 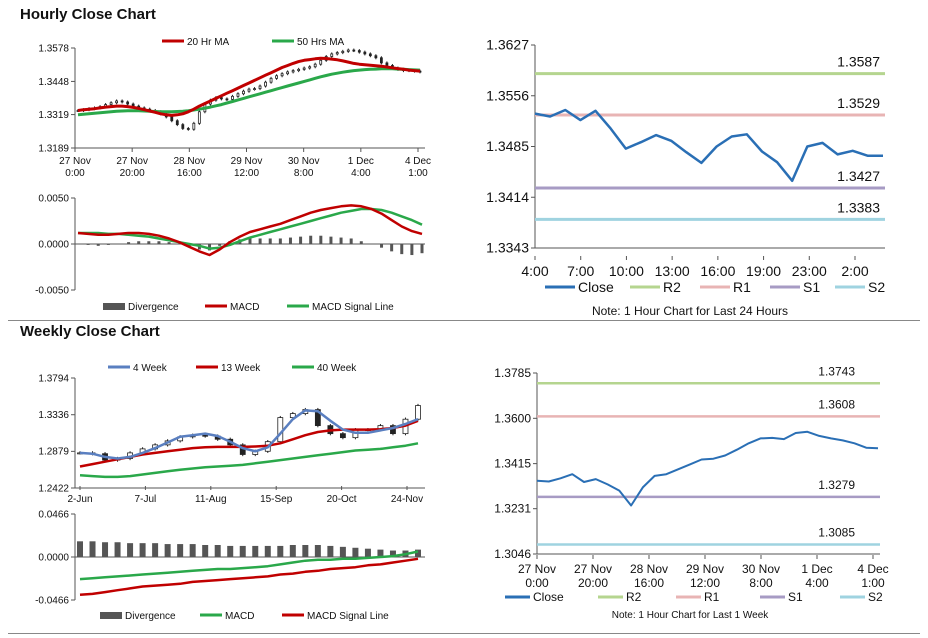 I want to click on hourly-ma20-line, so click(x=249, y=86).